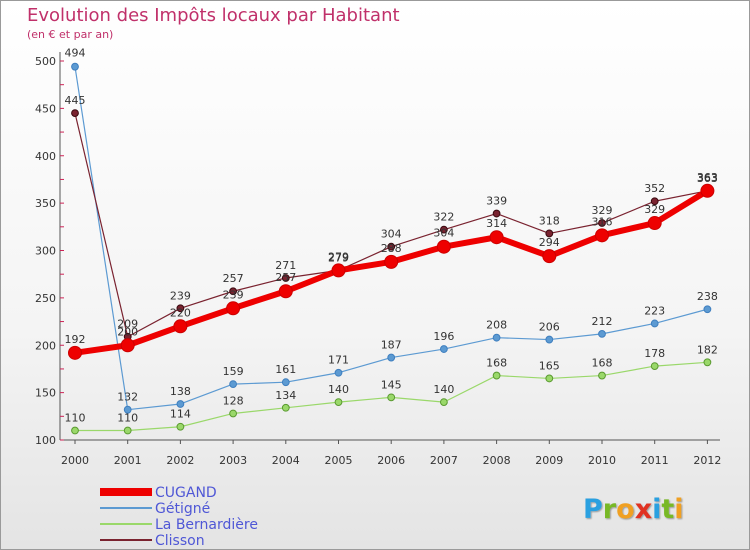 The width and height of the screenshot is (750, 550). Describe the element at coordinates (182, 509) in the screenshot. I see `legend-label-g-tign-: Gétigné` at that location.